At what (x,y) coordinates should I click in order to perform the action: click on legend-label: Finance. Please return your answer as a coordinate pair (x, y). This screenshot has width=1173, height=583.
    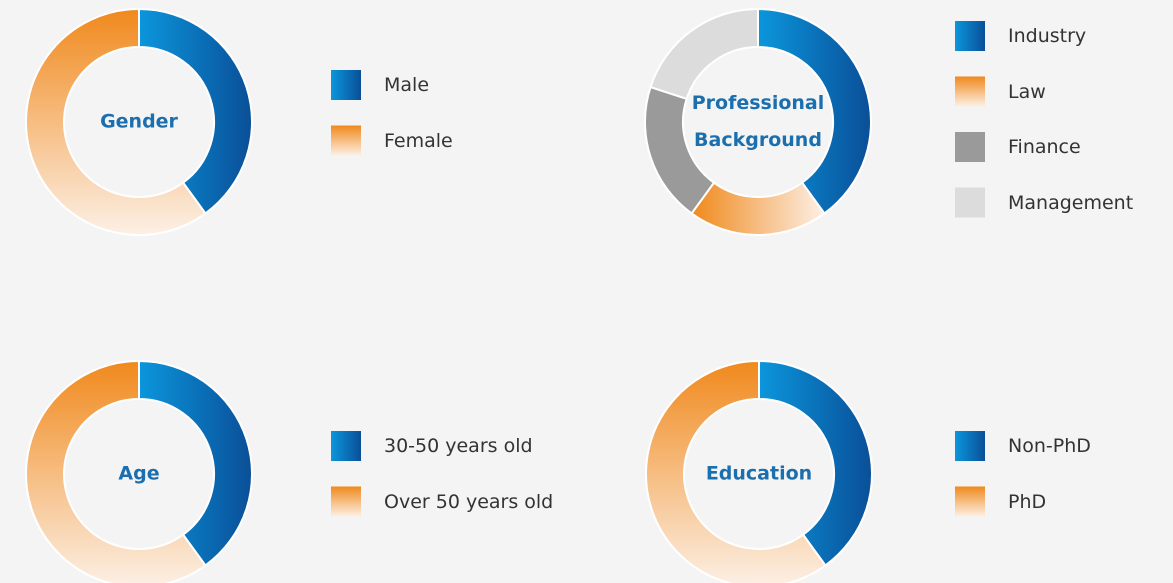
    Looking at the image, I should click on (1044, 147).